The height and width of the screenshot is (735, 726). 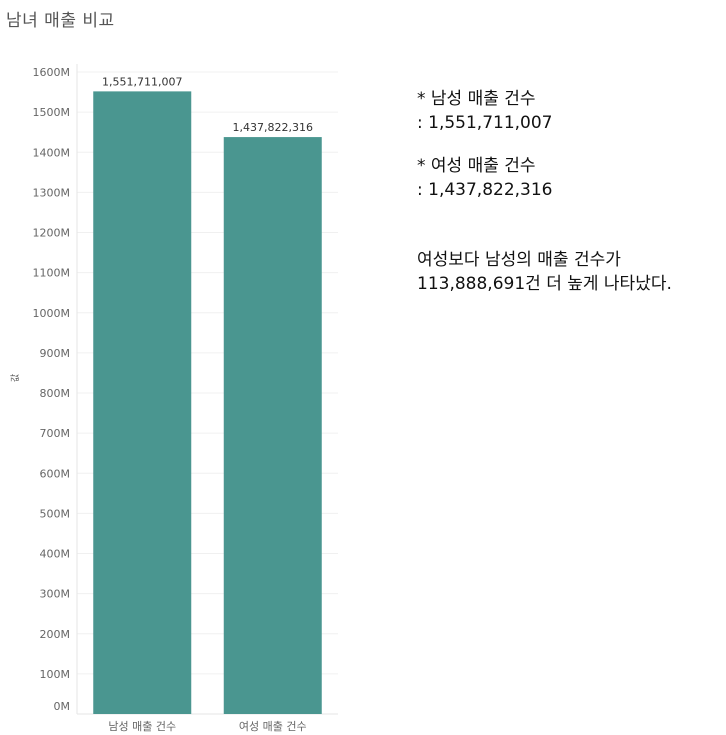 What do you see at coordinates (519, 260) in the screenshot?
I see `note-summary-line1: 여성보다 남성의 매출 건수가` at bounding box center [519, 260].